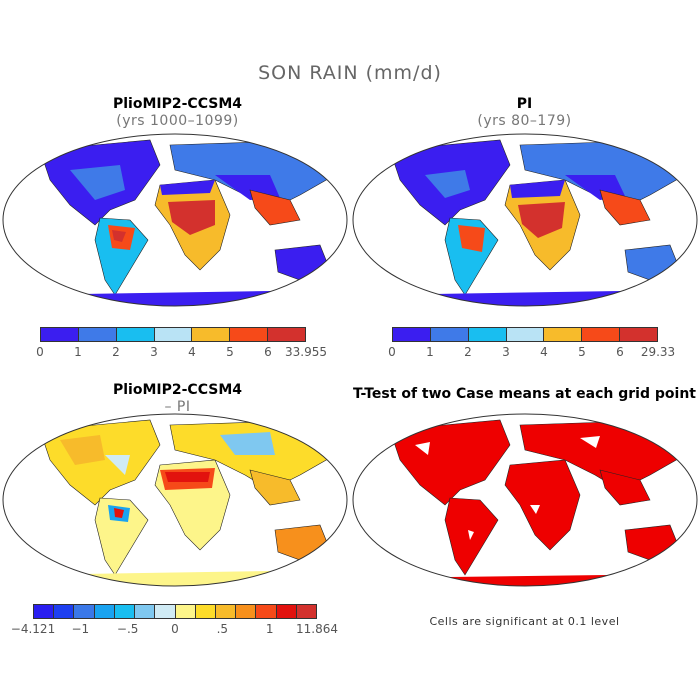 The height and width of the screenshot is (700, 700). What do you see at coordinates (317, 629) in the screenshot?
I see `colorbar-tick-label: 11.864` at bounding box center [317, 629].